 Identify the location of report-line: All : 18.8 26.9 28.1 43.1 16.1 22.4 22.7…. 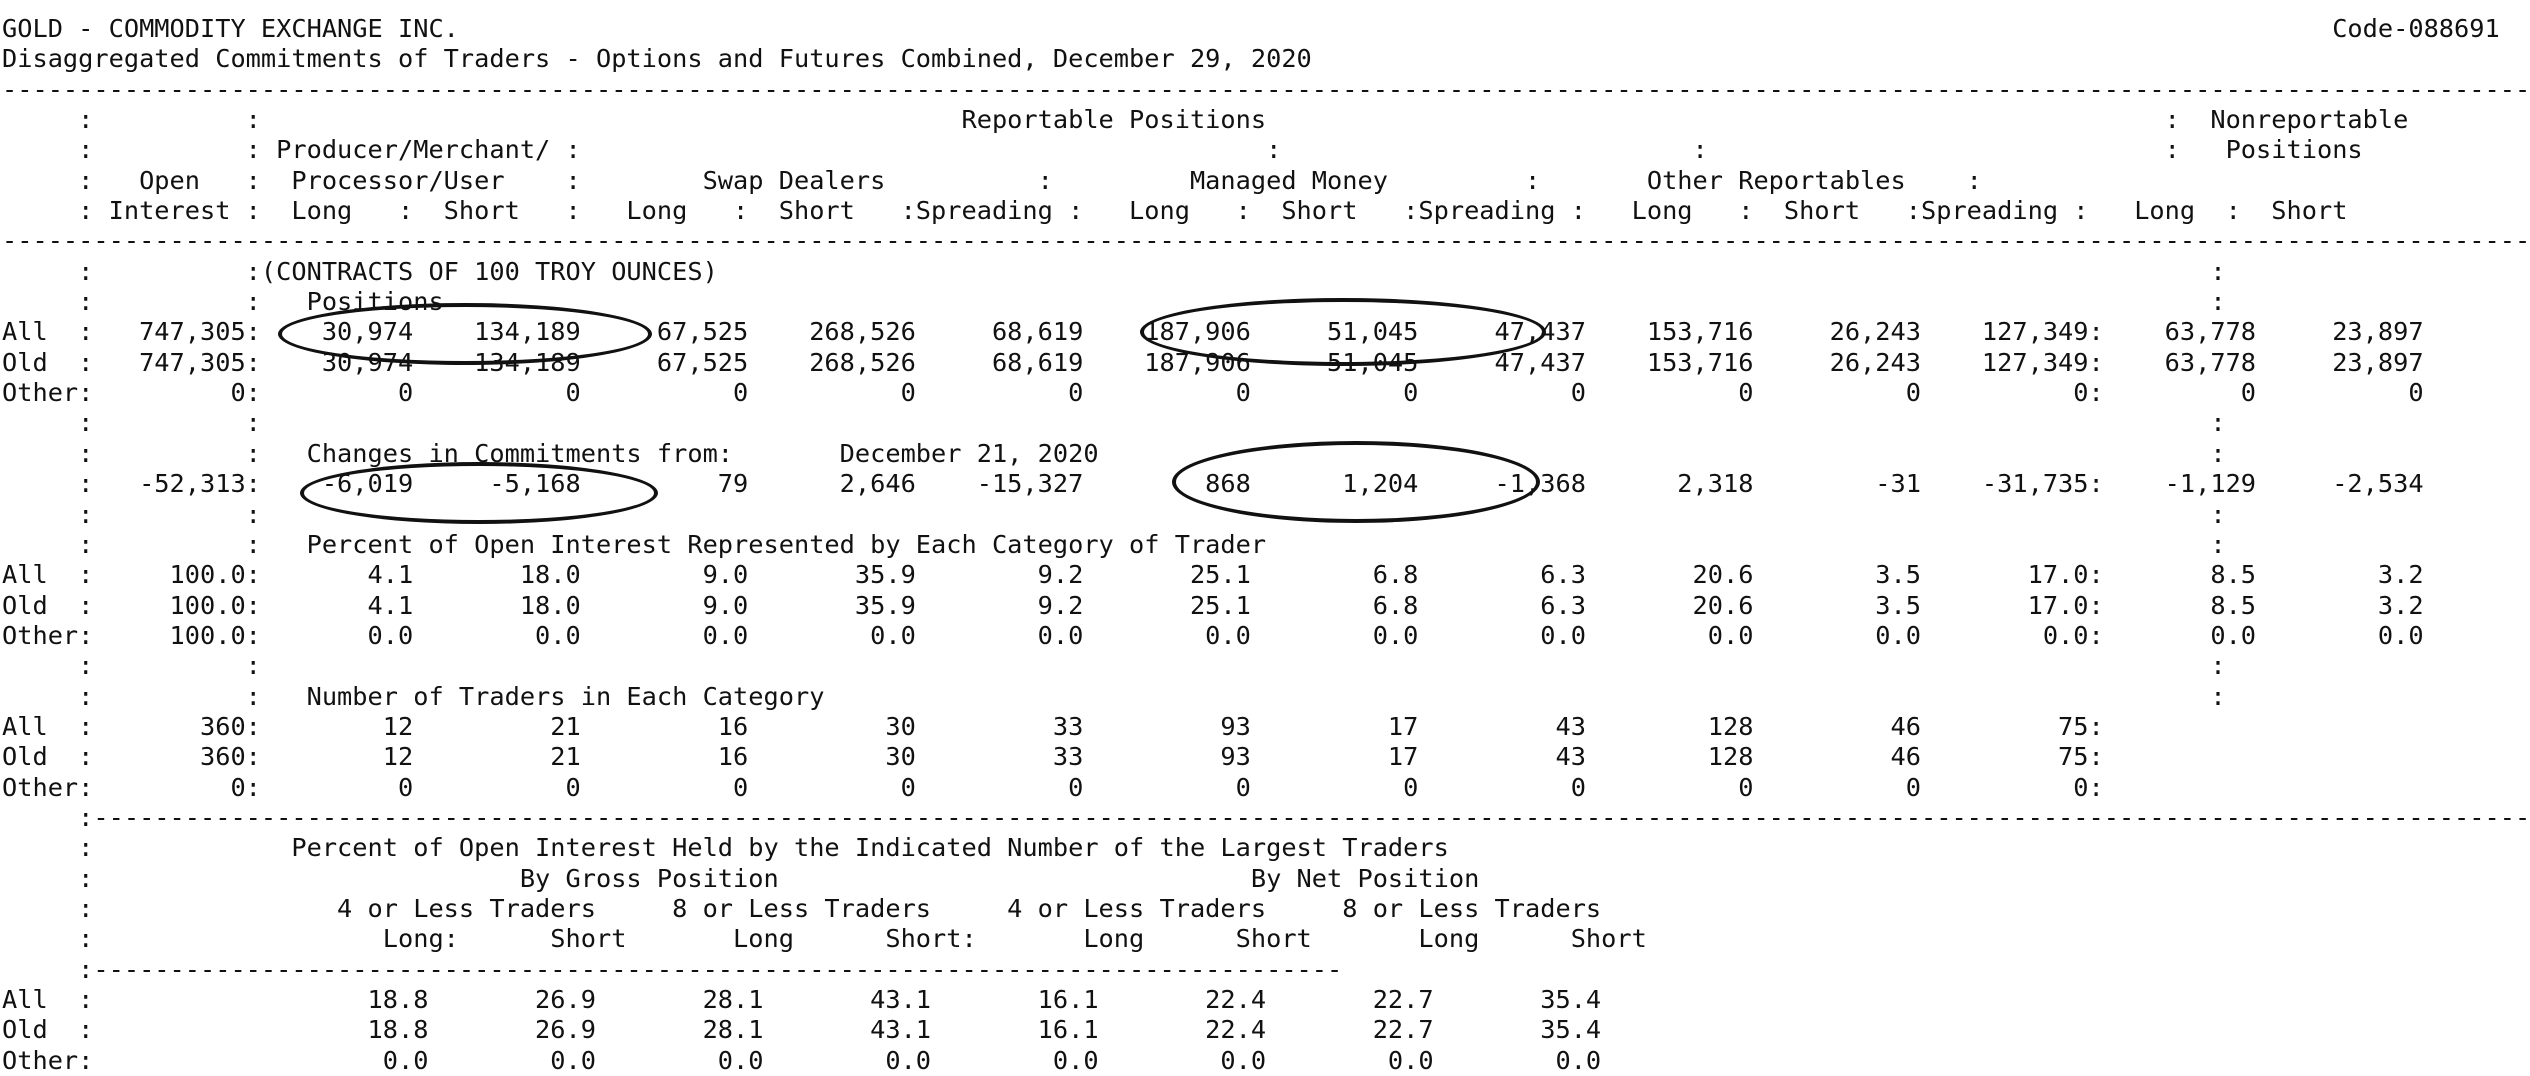
(802, 999).